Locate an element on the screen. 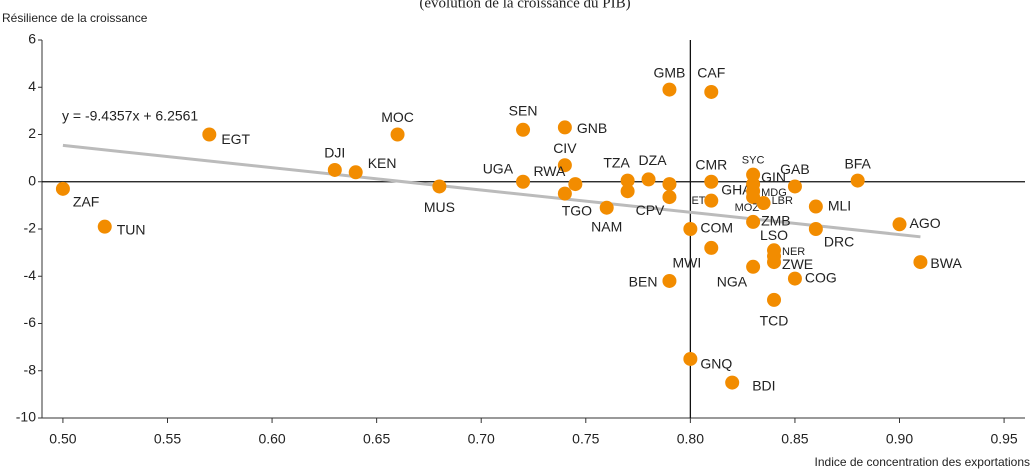 This screenshot has height=472, width=1035. point-label: NGA is located at coordinates (732, 282).